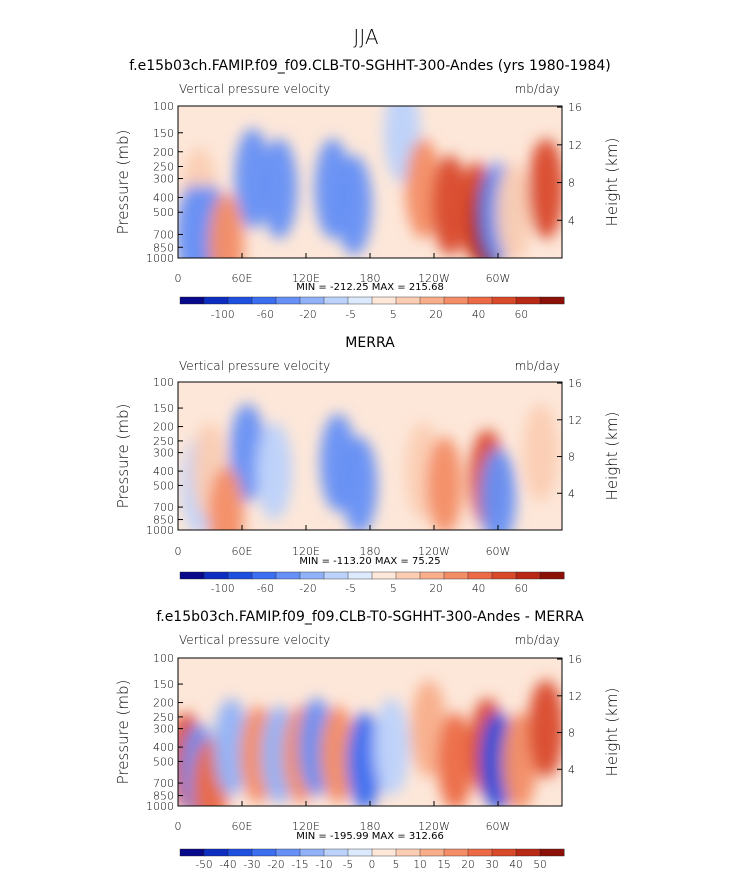 The width and height of the screenshot is (733, 872). I want to click on xtick-label: 120W, so click(434, 551).